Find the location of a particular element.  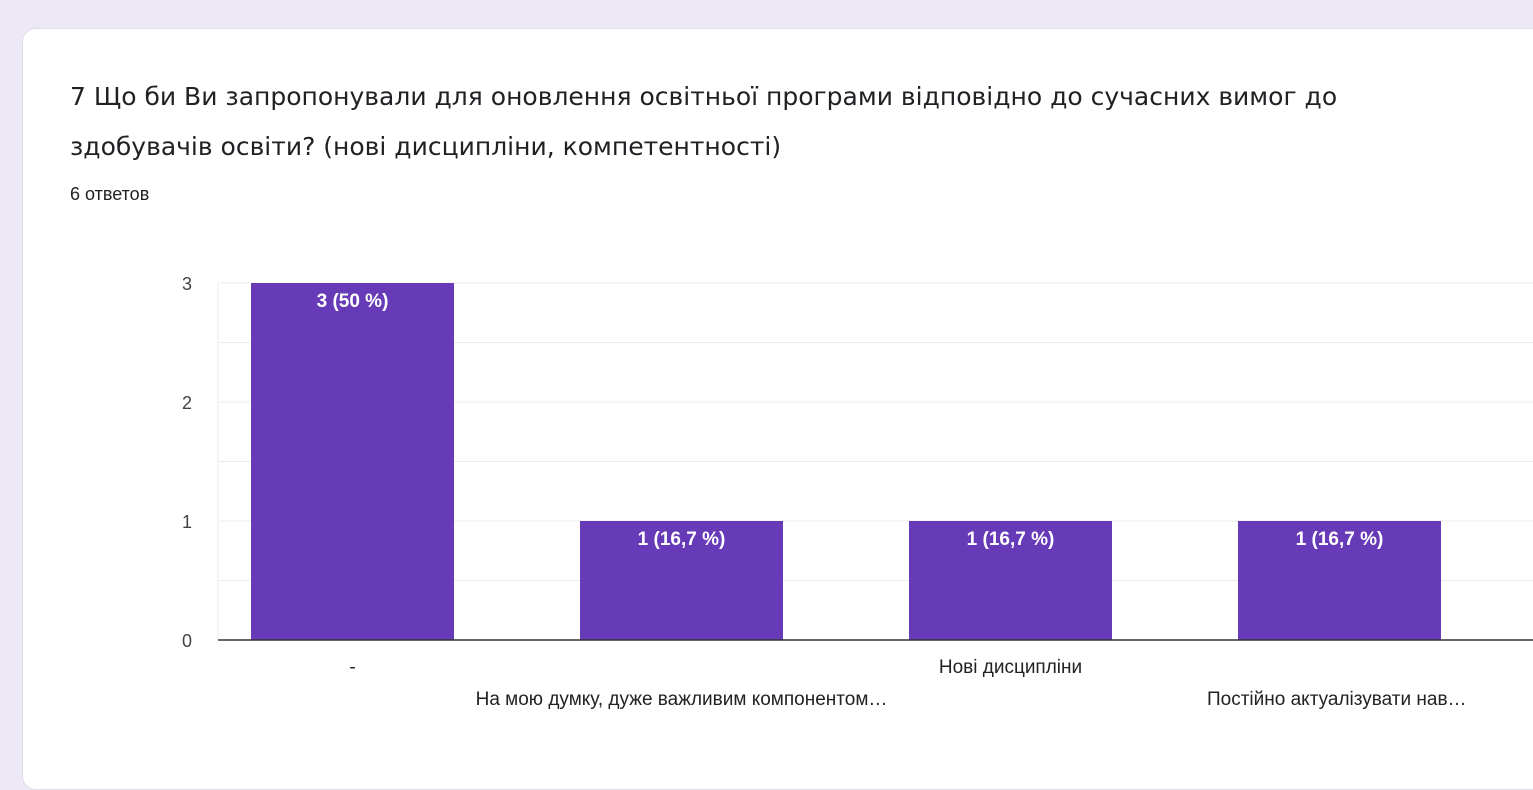

x-category-label: Нові дисципліни is located at coordinates (1010, 667).